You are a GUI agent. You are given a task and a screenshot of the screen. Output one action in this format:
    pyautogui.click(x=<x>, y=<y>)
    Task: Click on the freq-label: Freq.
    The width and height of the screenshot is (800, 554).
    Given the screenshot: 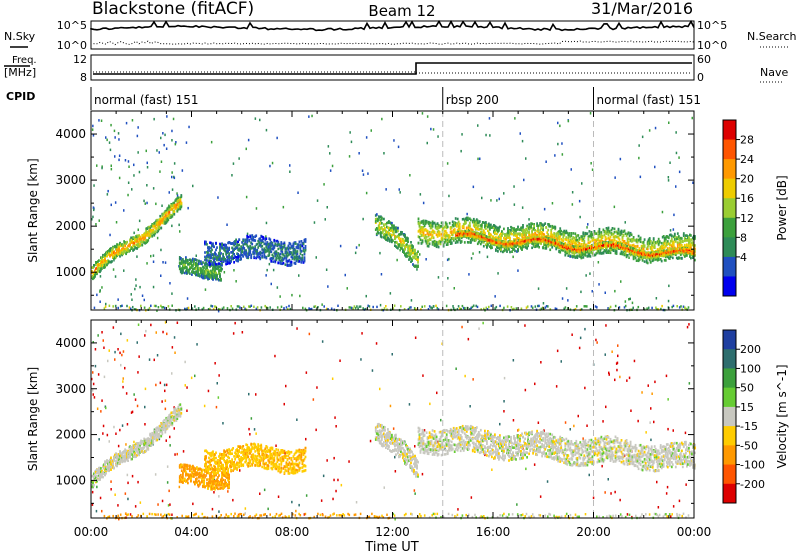 What is the action you would take?
    pyautogui.click(x=24, y=60)
    